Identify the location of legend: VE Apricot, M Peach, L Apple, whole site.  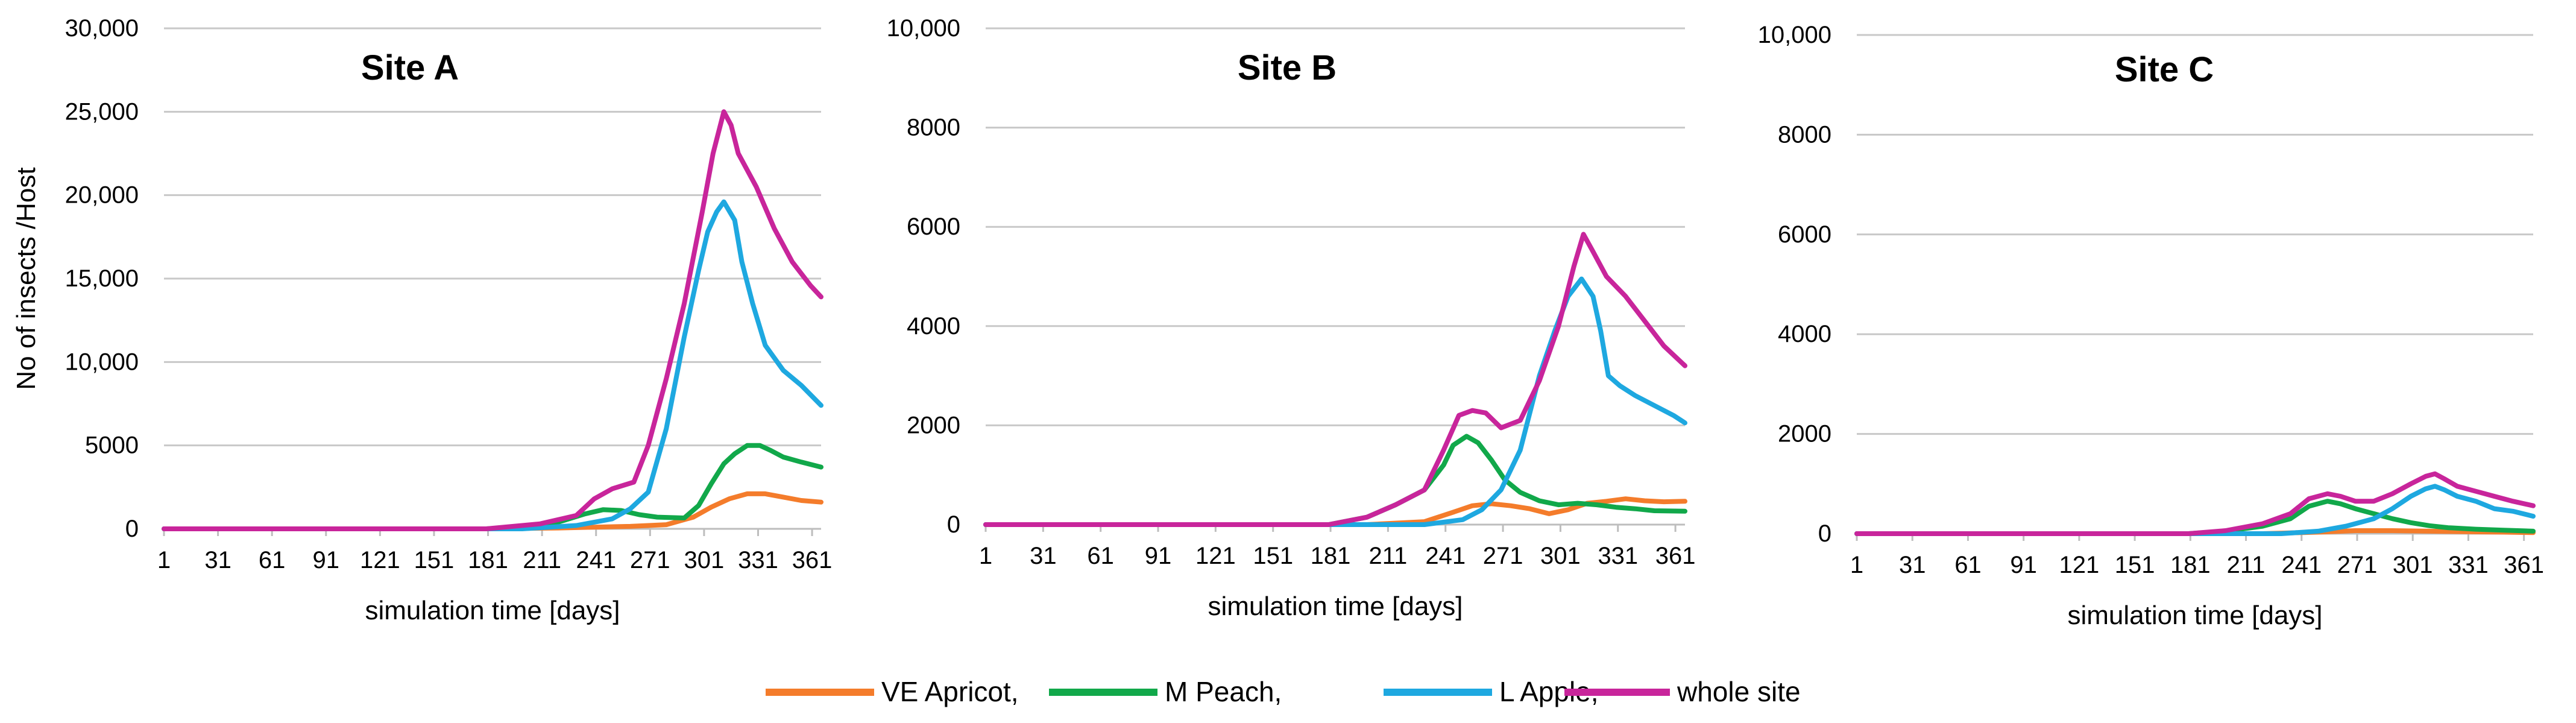
(1283, 692).